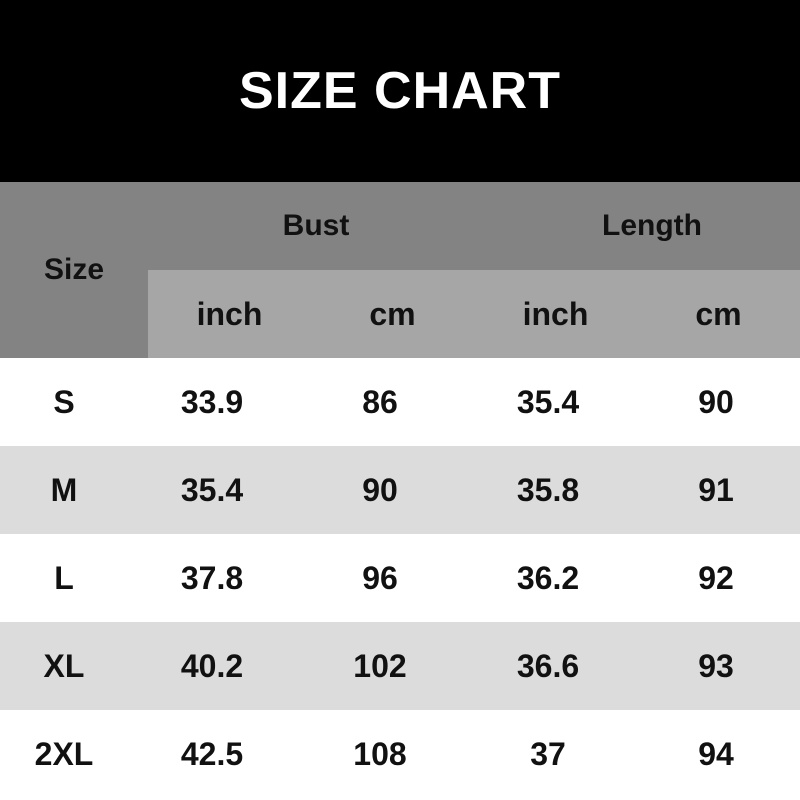 Image resolution: width=800 pixels, height=800 pixels. Describe the element at coordinates (716, 577) in the screenshot. I see `value-cell: 92` at that location.